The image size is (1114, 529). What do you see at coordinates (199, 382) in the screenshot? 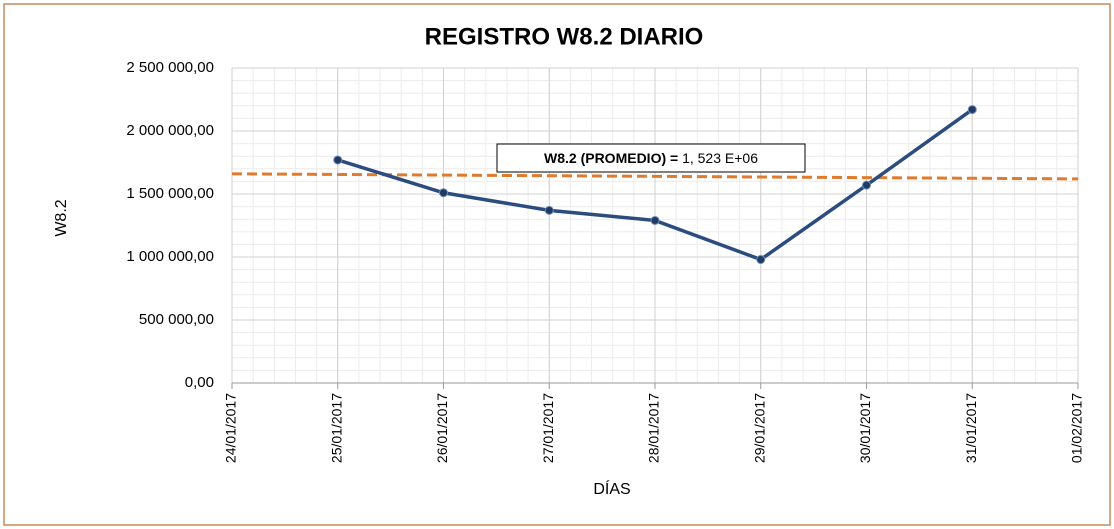
I see `y-tick-label: 0,00` at bounding box center [199, 382].